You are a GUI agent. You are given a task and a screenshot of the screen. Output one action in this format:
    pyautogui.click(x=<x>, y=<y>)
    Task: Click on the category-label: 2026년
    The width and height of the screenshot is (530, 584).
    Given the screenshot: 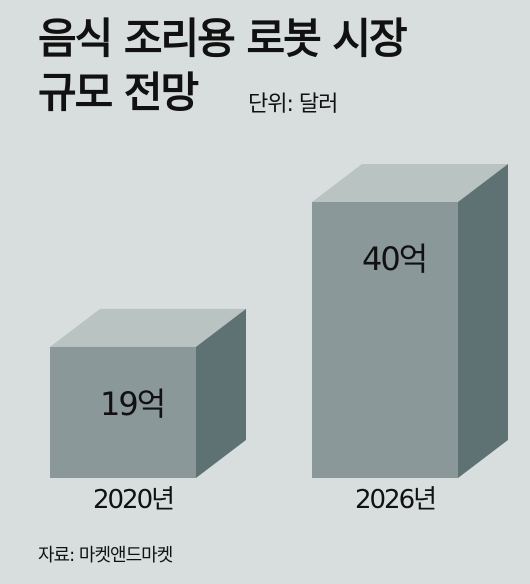 What is the action you would take?
    pyautogui.click(x=395, y=500)
    